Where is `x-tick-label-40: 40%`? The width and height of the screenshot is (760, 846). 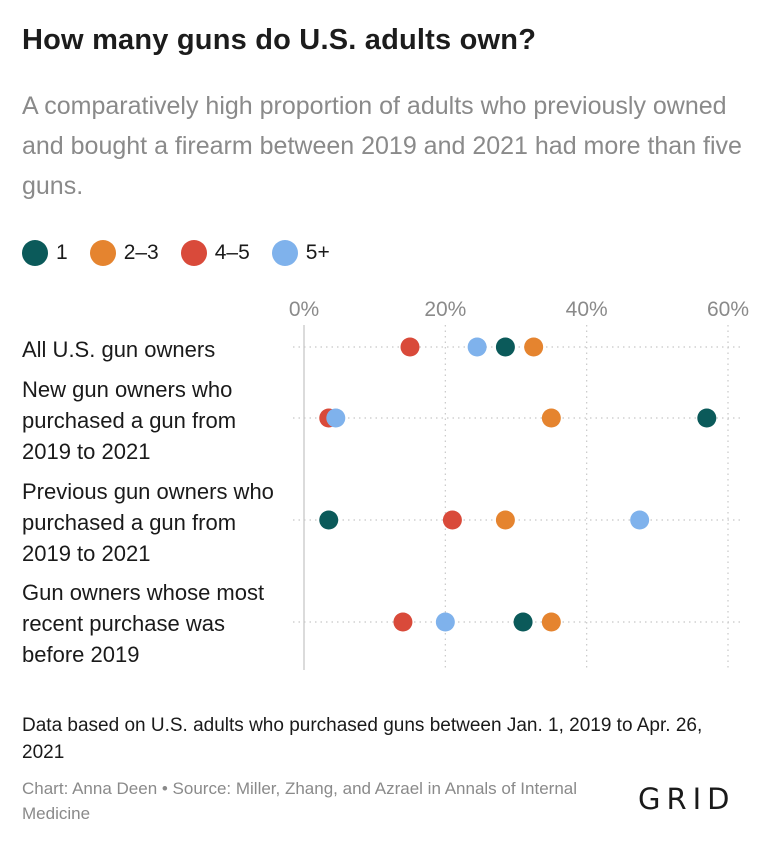
x-tick-label-40: 40% is located at coordinates (587, 309).